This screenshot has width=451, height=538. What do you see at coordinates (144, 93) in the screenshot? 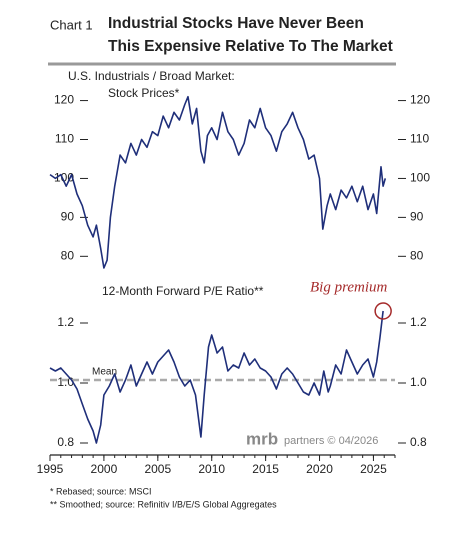
I see `panel-subtitle: Stock Prices*` at bounding box center [144, 93].